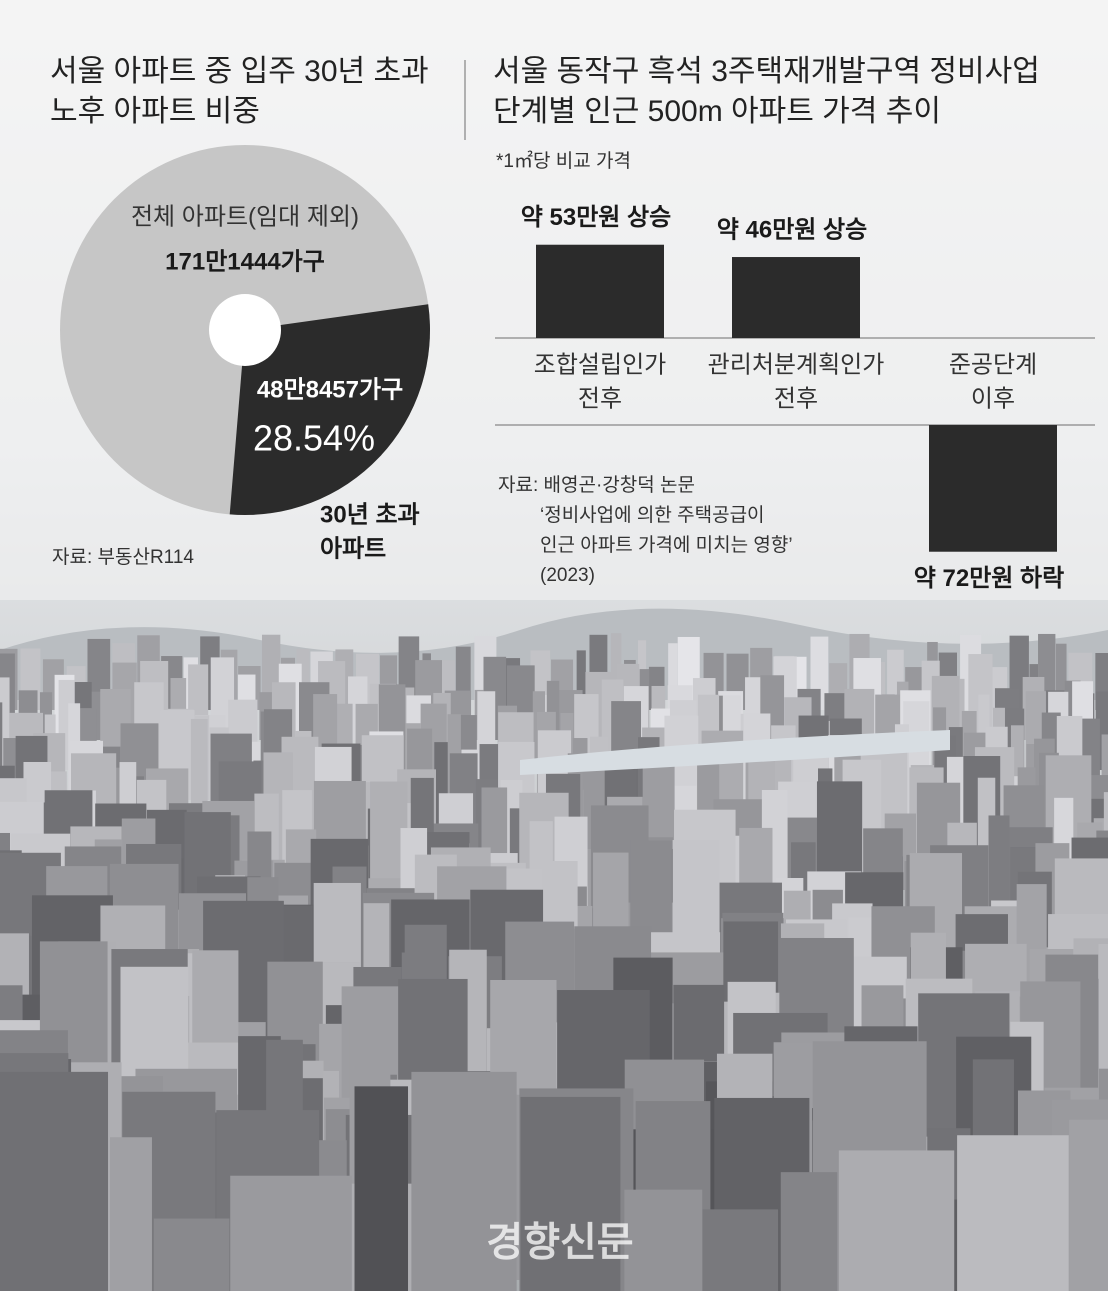 This screenshot has height=1291, width=1108. Describe the element at coordinates (245, 216) in the screenshot. I see `slice-label: 전체 아파트(임대 제외)` at that location.